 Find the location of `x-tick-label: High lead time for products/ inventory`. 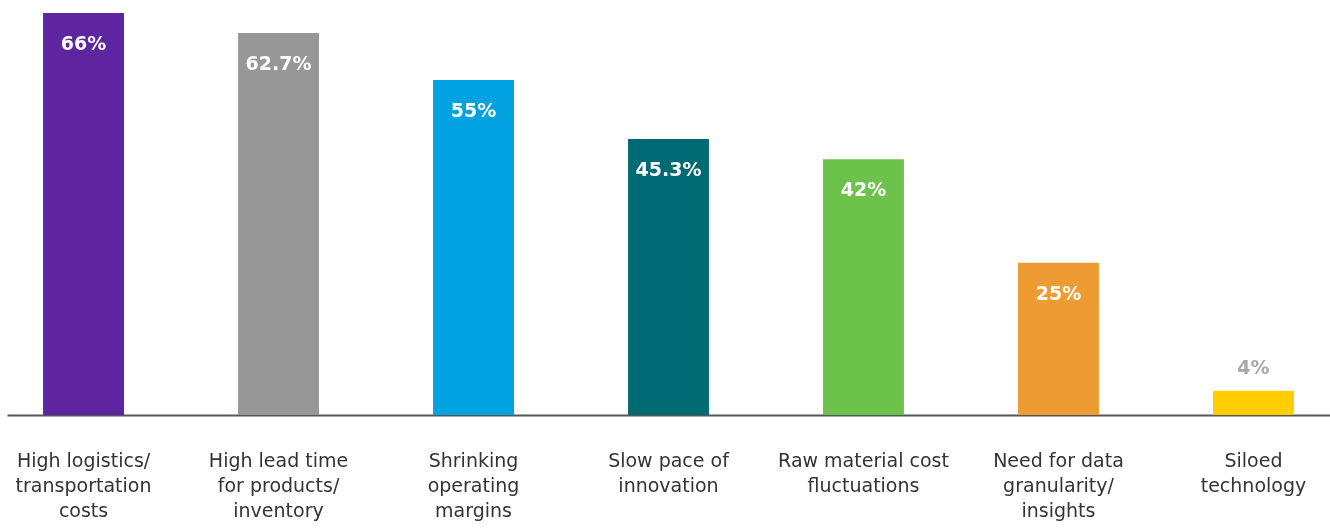

x-tick-label: High lead time for products/ inventory is located at coordinates (278, 484).